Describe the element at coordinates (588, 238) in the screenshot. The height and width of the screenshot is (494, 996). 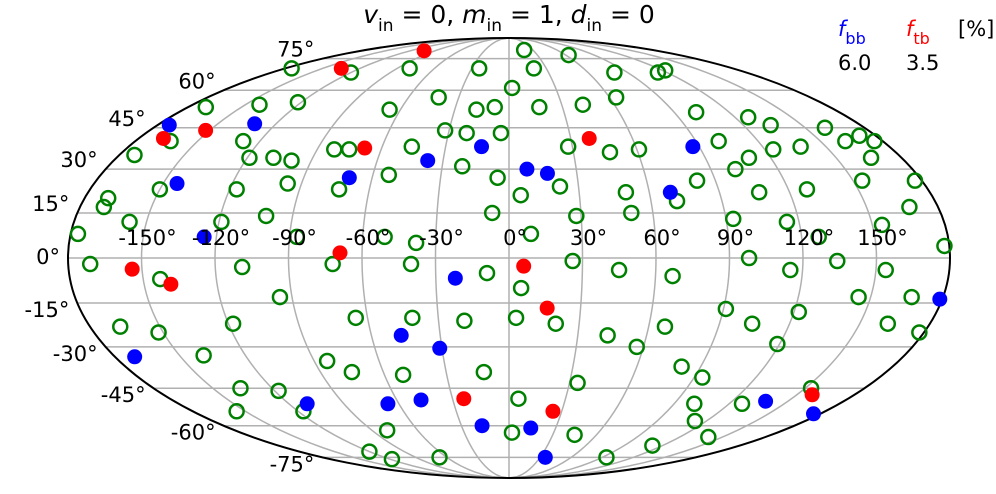
I see `x-tick-label: 30°` at that location.